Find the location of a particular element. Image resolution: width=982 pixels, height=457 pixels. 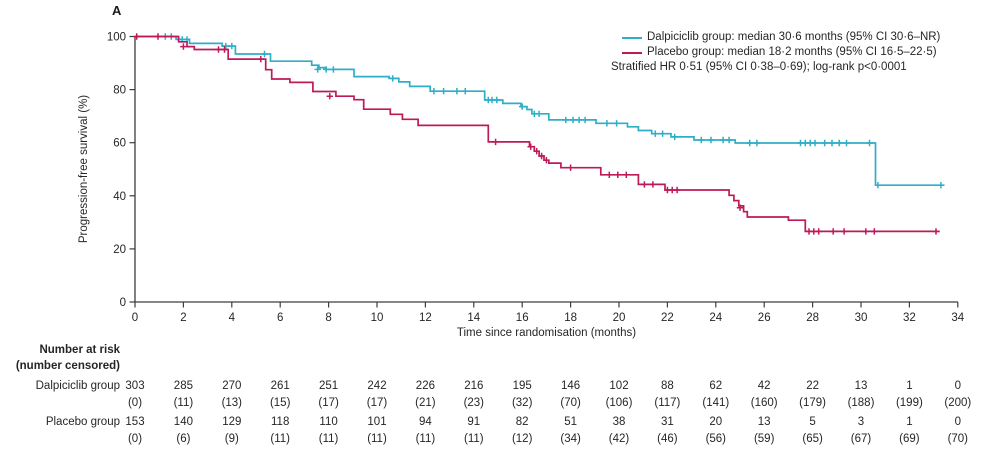

risk-cell: 195 is located at coordinates (522, 386).